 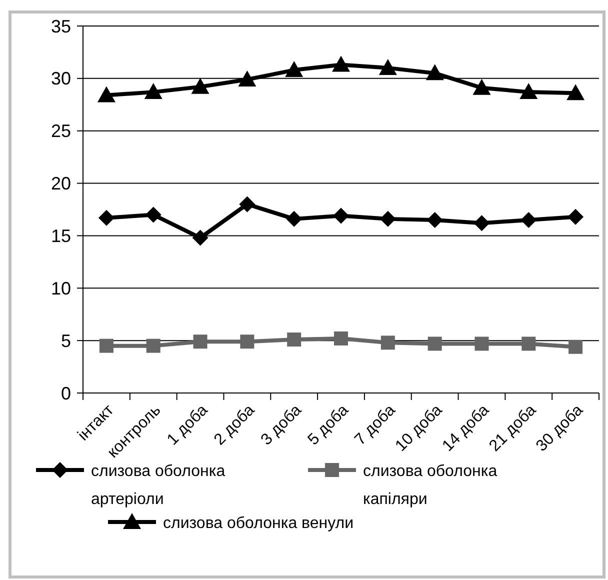 I want to click on y-tick-label: 5, so click(x=65, y=340).